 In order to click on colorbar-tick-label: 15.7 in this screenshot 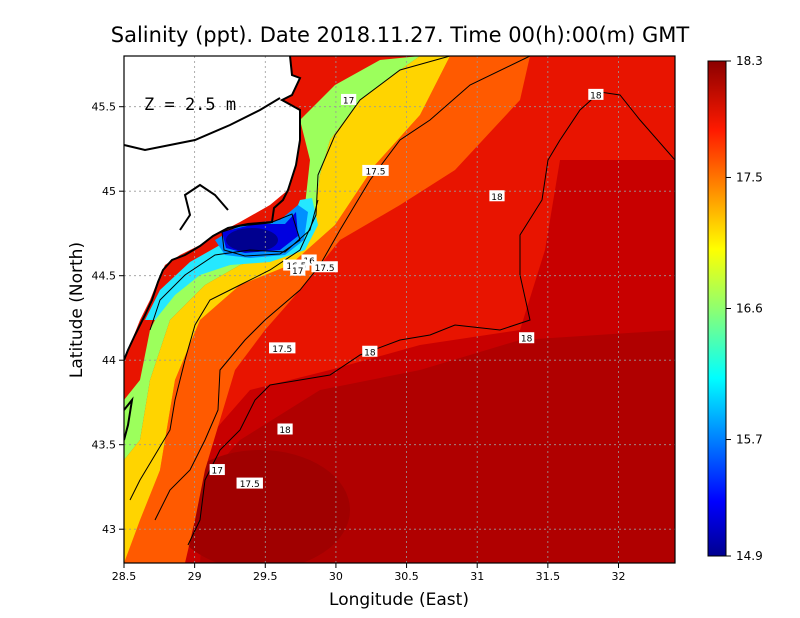, I will do `click(749, 440)`.